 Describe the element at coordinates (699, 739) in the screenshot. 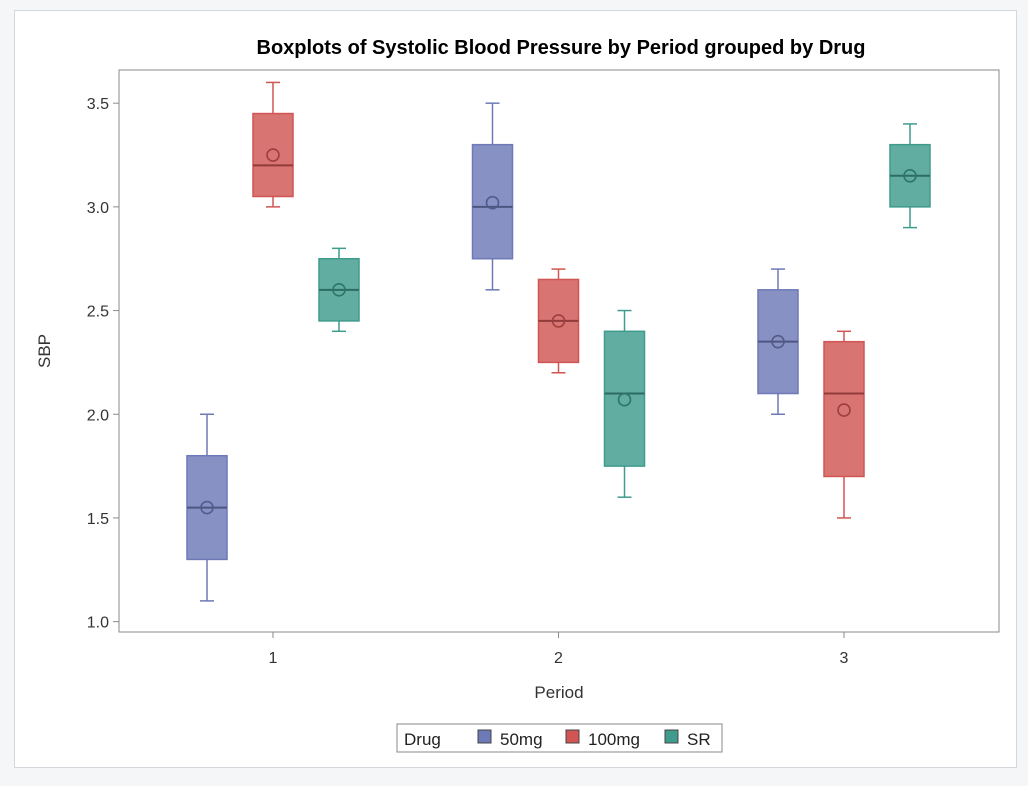

I see `legend-label: SR` at that location.